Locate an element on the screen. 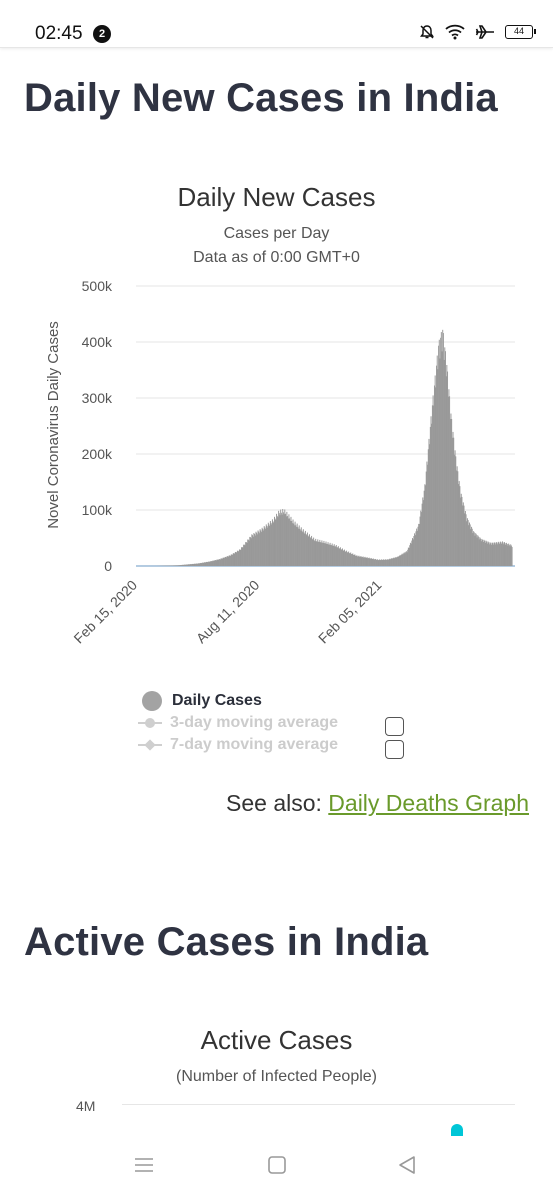 The height and width of the screenshot is (1200, 553). legend-daily-cases: Daily Cases is located at coordinates (288, 701).